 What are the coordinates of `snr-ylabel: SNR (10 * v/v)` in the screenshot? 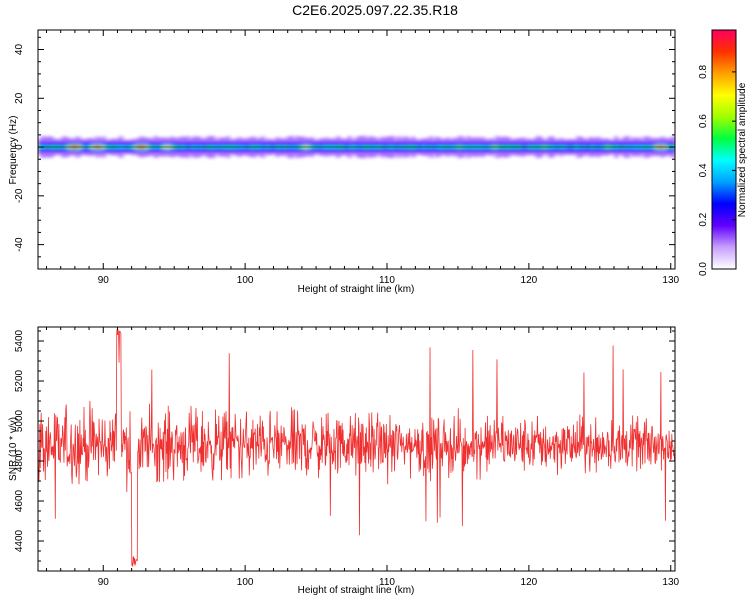 It's located at (13, 449).